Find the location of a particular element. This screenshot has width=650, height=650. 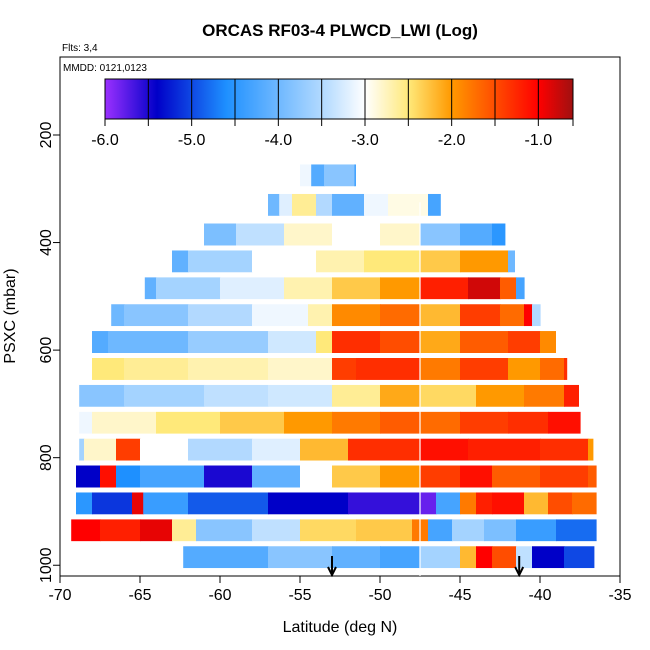

colorbar-gradient is located at coordinates (339, 99).